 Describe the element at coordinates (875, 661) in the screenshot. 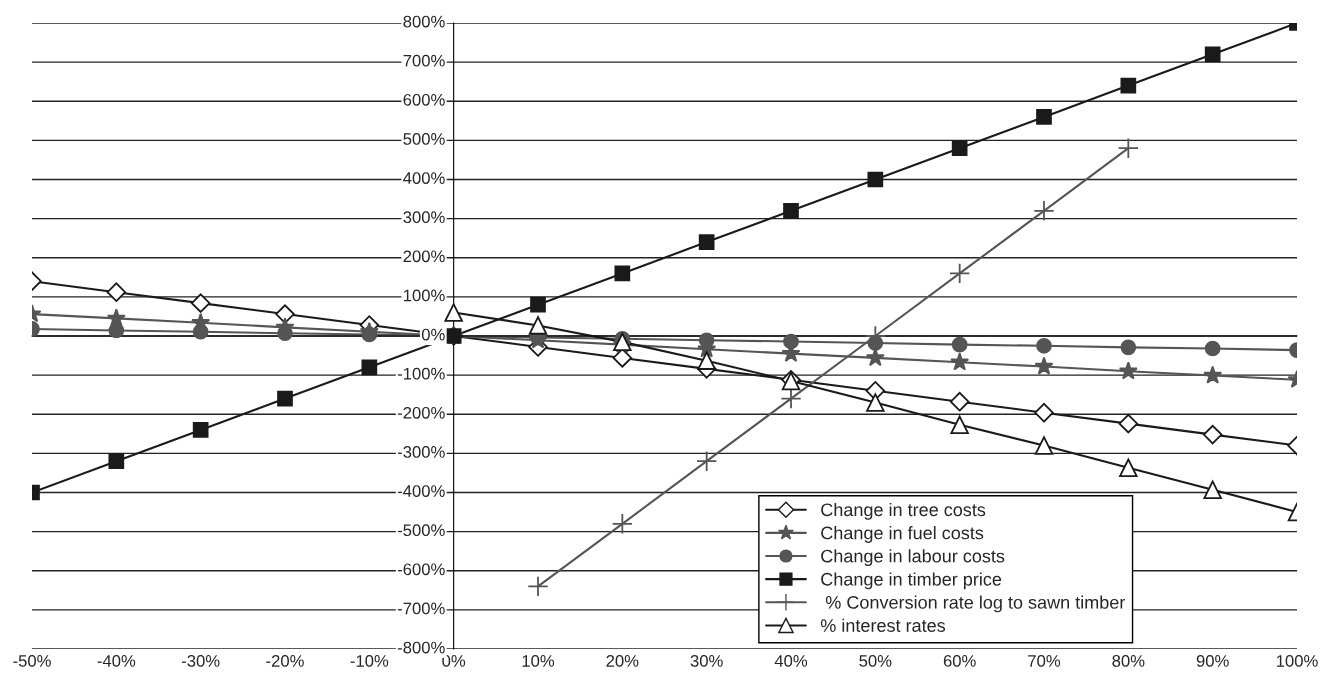

I see `x-tick-label: 50%` at that location.